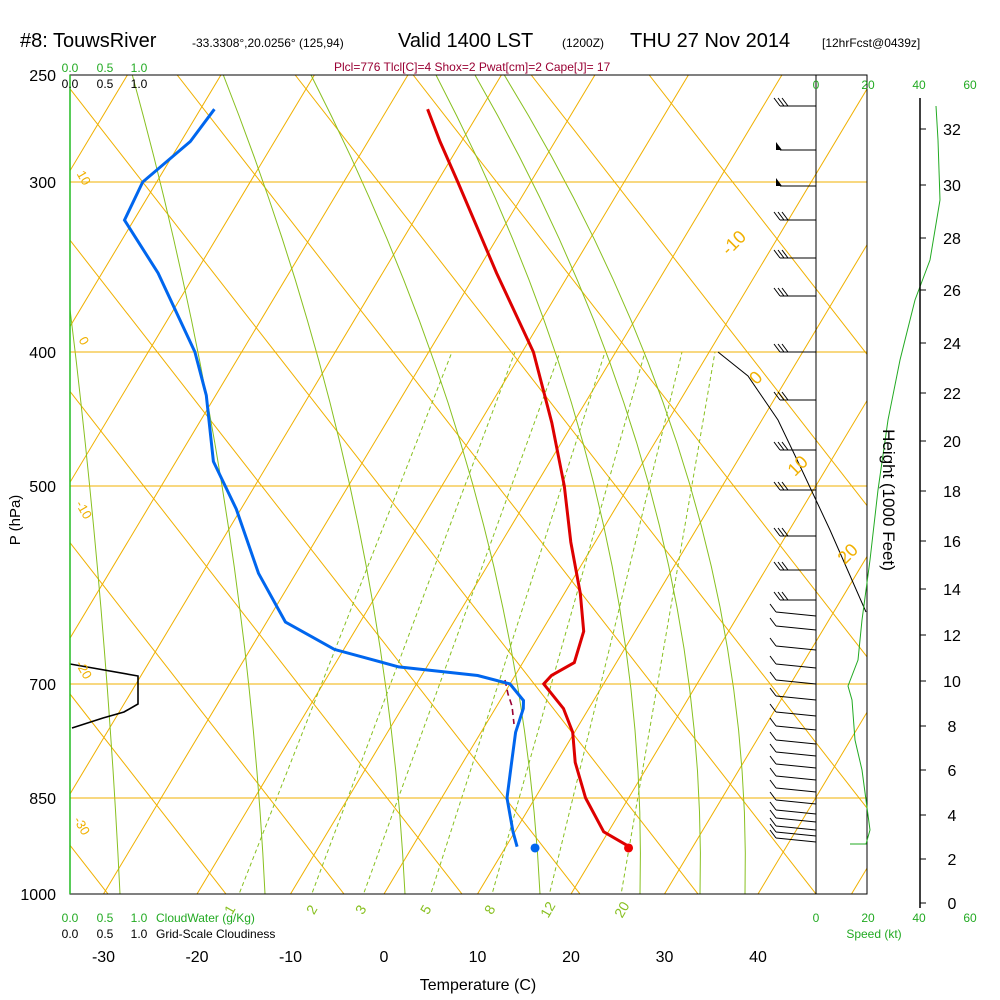 The width and height of the screenshot is (1000, 1000). I want to click on cloudwater-scale-bottom: 0.0, so click(70, 918).